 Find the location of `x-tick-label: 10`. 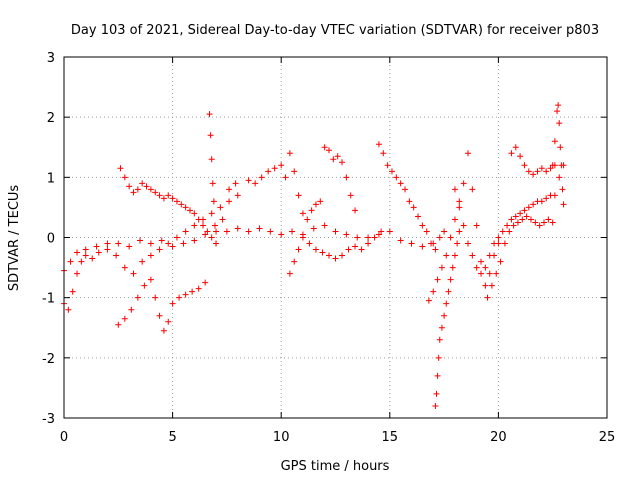

x-tick-label: 10 is located at coordinates (281, 437).